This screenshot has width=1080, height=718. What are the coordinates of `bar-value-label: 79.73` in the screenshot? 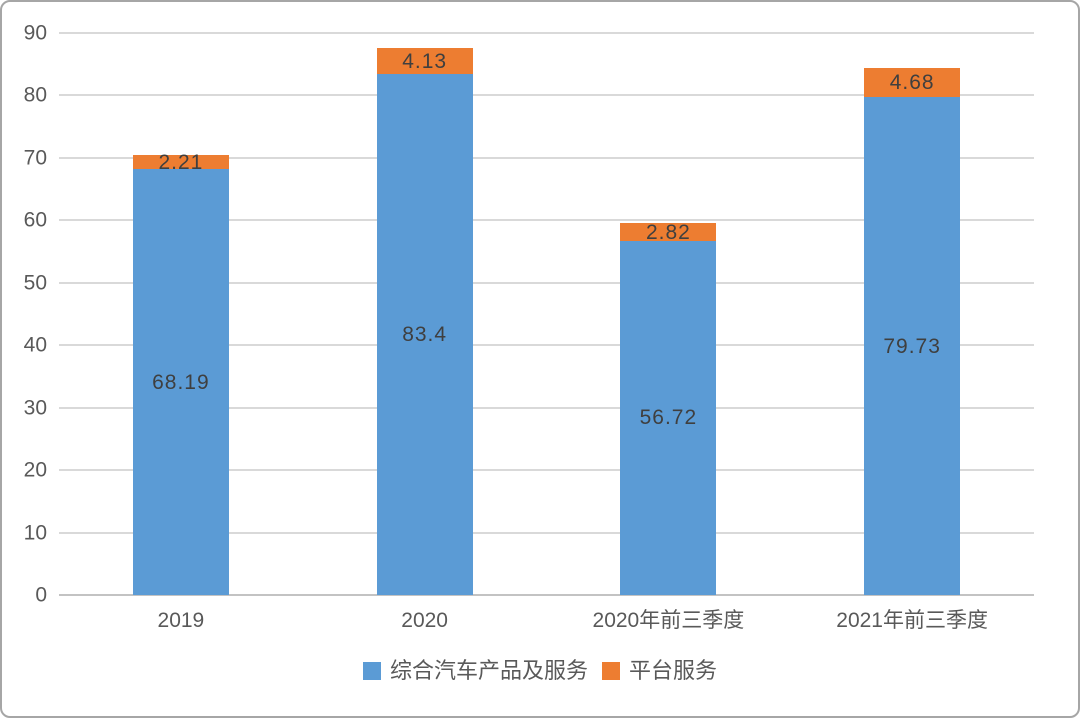 It's located at (912, 346).